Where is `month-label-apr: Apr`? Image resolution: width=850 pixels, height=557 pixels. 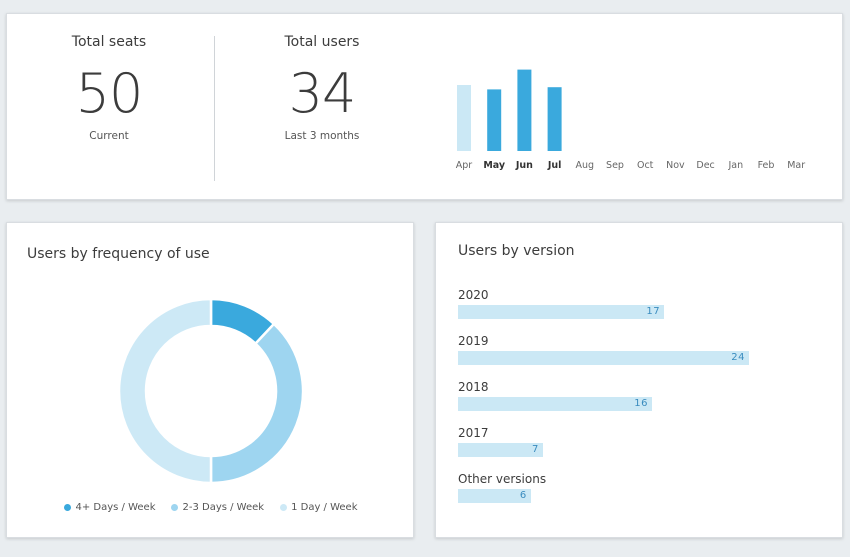
month-label-apr: Apr is located at coordinates (464, 165).